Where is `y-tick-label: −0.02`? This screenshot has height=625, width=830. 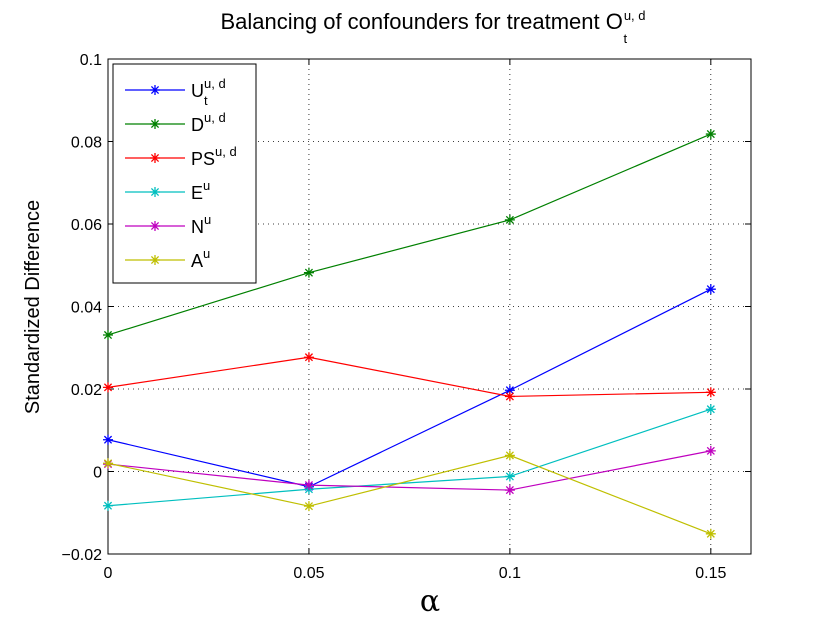 y-tick-label: −0.02 is located at coordinates (82, 555).